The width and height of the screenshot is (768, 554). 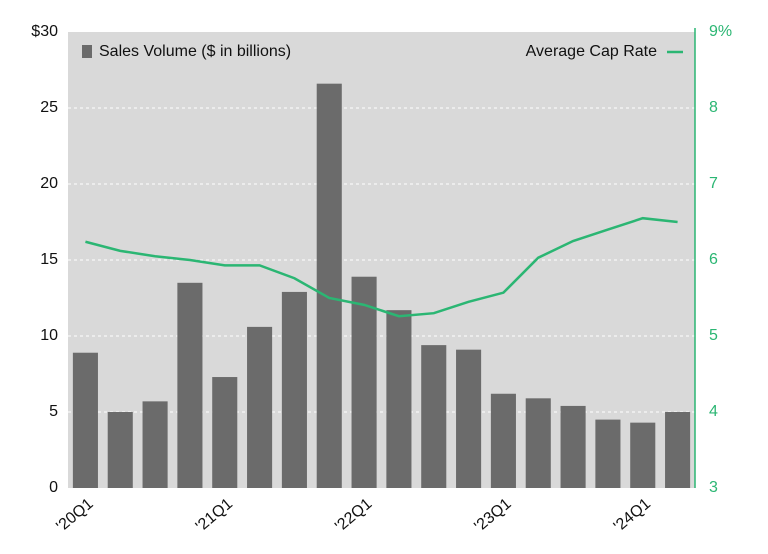 What do you see at coordinates (632, 515) in the screenshot?
I see `x-tick-label: '24Q1` at bounding box center [632, 515].